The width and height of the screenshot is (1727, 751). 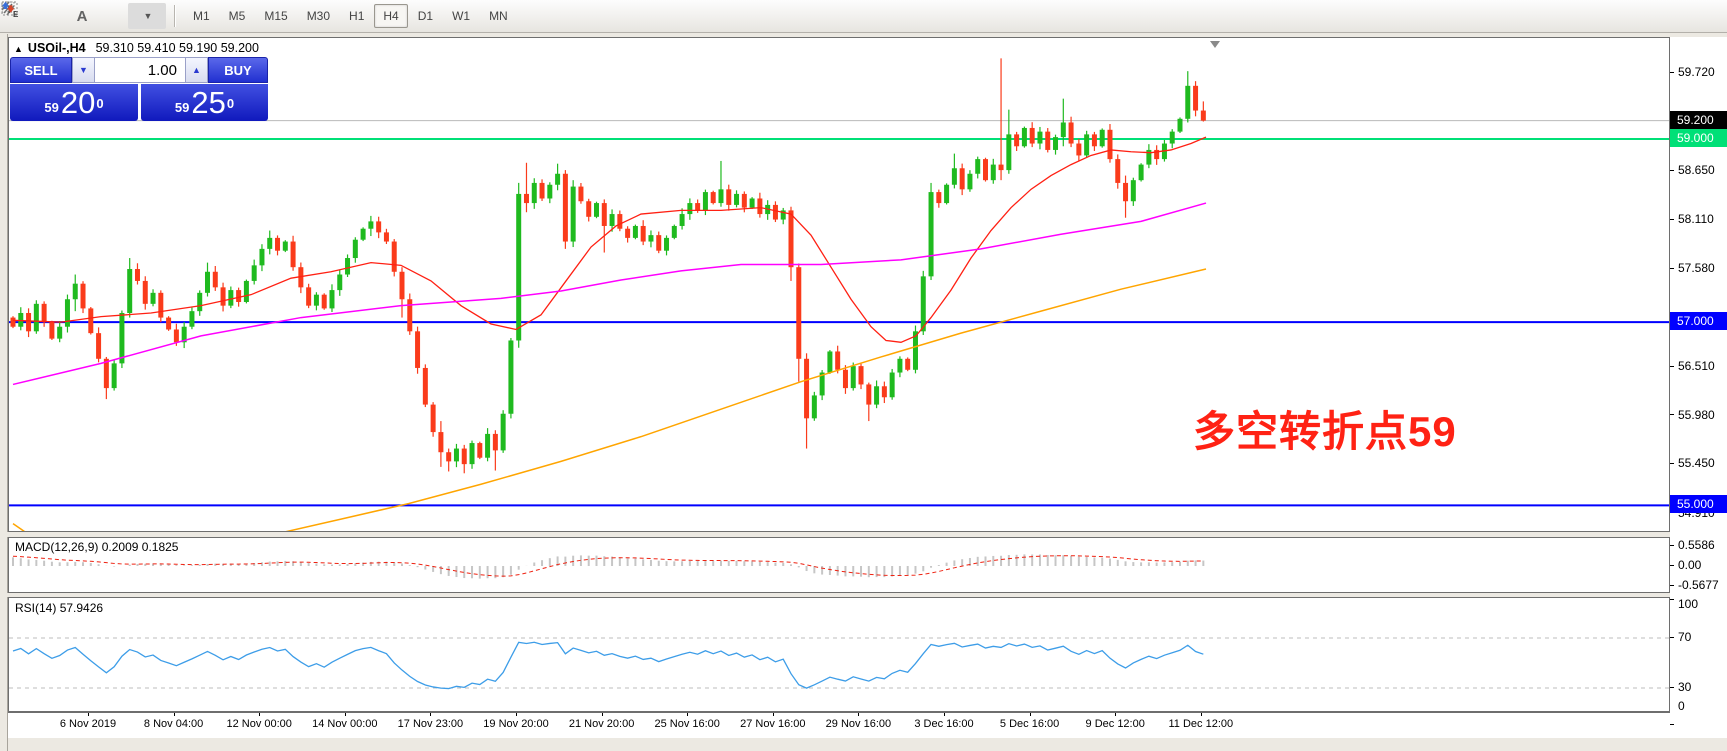 I want to click on grid-f-icon: F, so click(x=33, y=15).